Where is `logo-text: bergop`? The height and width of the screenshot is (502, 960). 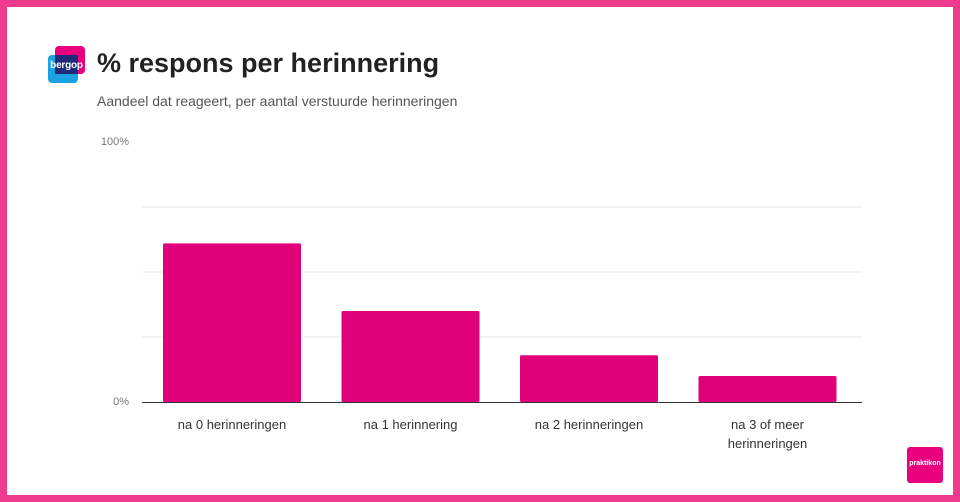 logo-text: bergop is located at coordinates (66, 65).